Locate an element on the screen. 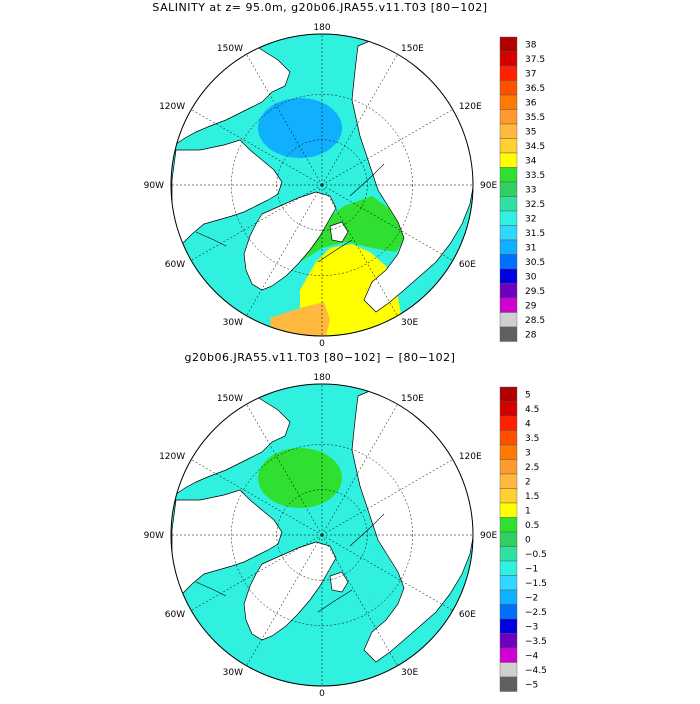 The width and height of the screenshot is (700, 704). colorbar-label: 29 is located at coordinates (531, 306).